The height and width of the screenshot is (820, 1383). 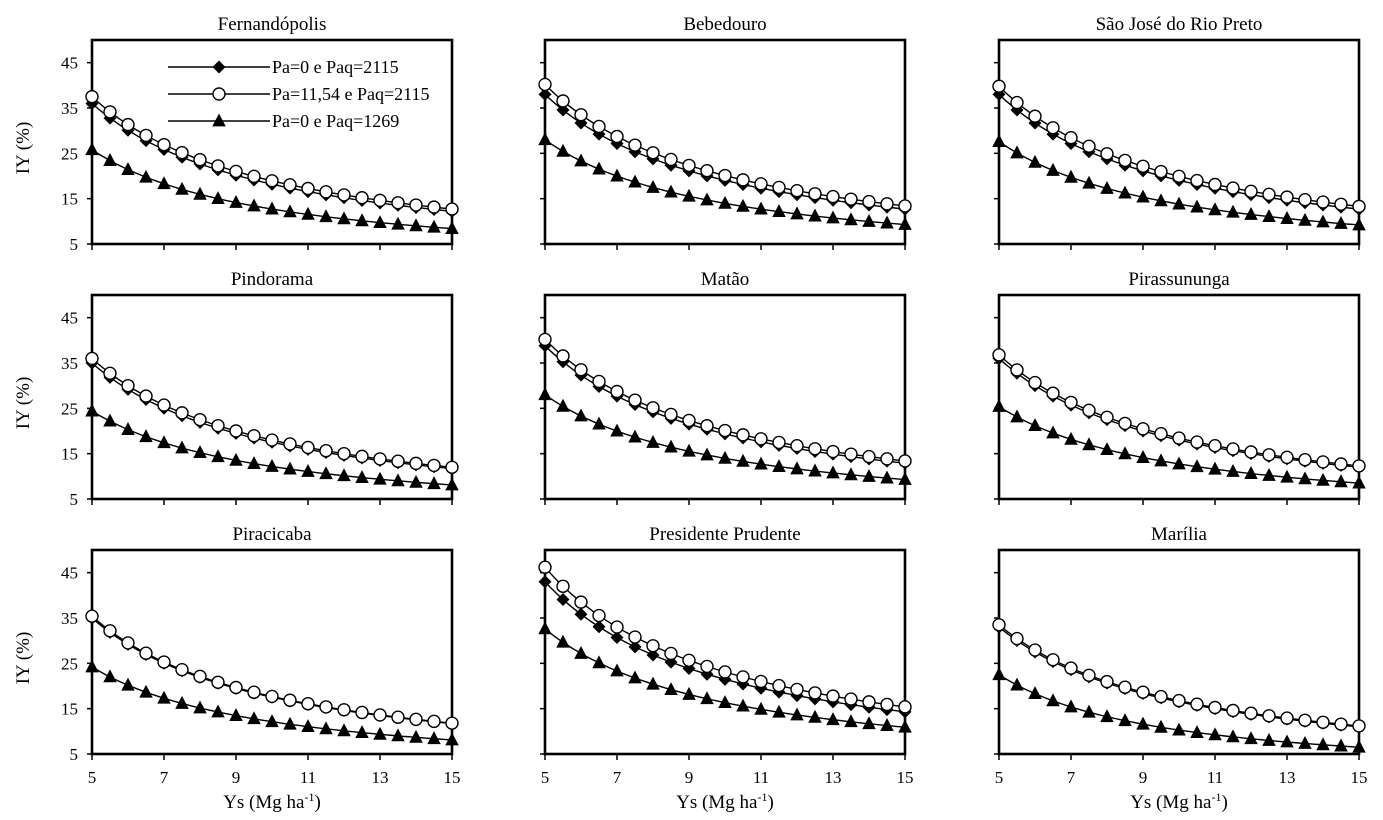 What do you see at coordinates (452, 777) in the screenshot?
I see `x-tick-label: 15` at bounding box center [452, 777].